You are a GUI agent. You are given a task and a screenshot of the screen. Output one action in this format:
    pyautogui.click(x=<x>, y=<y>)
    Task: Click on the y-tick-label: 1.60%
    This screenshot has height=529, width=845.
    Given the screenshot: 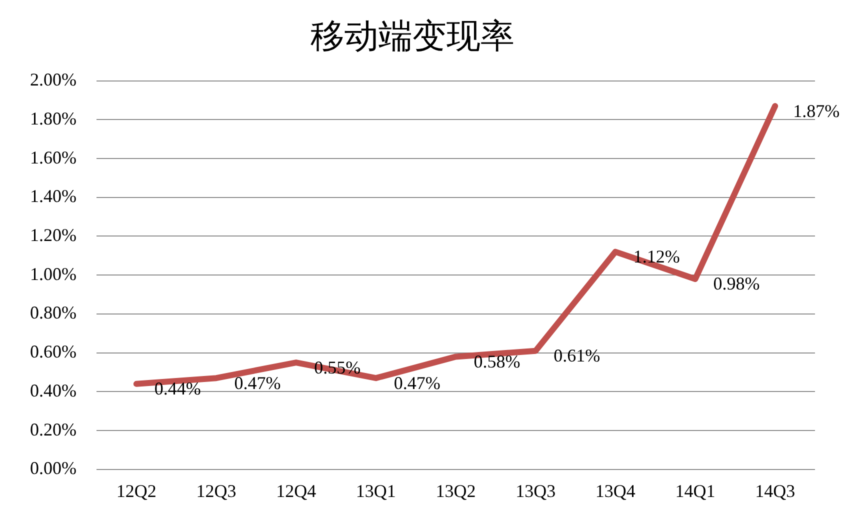 What is the action you would take?
    pyautogui.click(x=53, y=157)
    